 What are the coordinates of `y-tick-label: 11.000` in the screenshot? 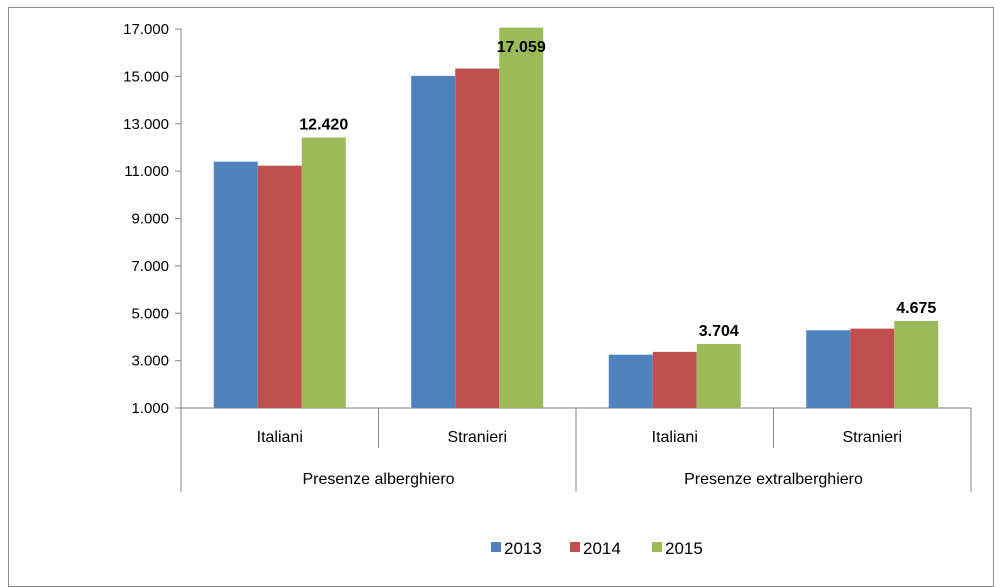 It's located at (146, 171).